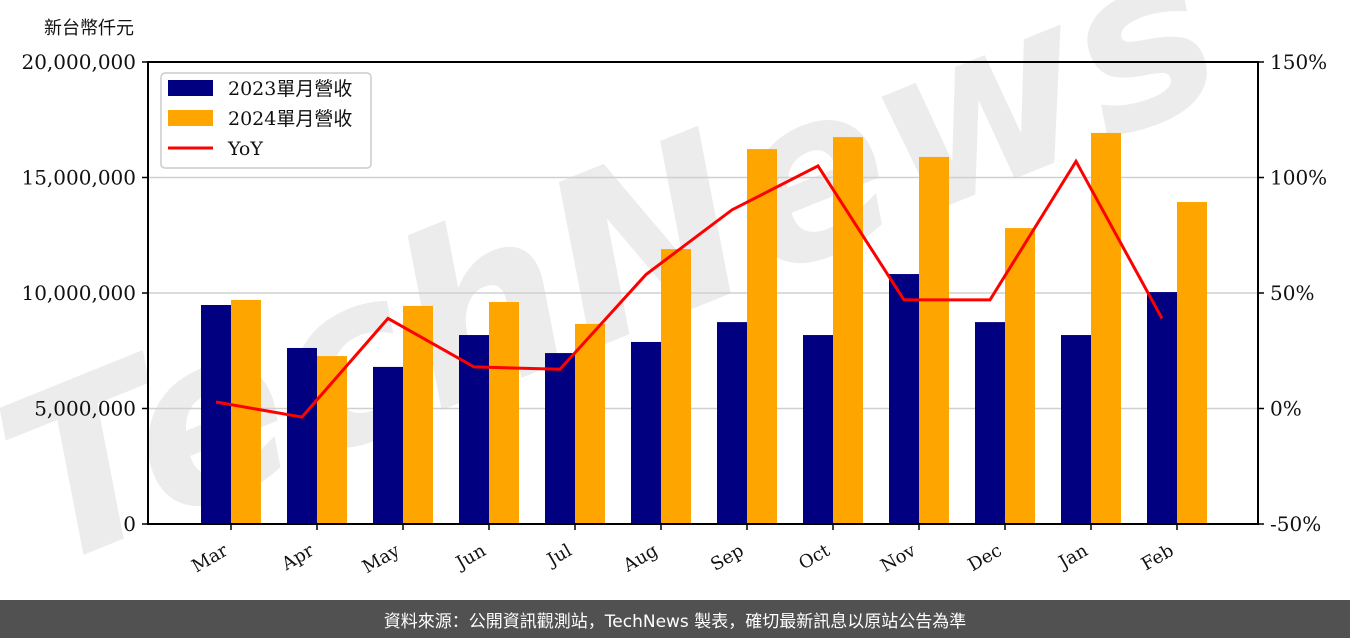 The image size is (1350, 638). What do you see at coordinates (732, 423) in the screenshot?
I see `bar-2023-sep` at bounding box center [732, 423].